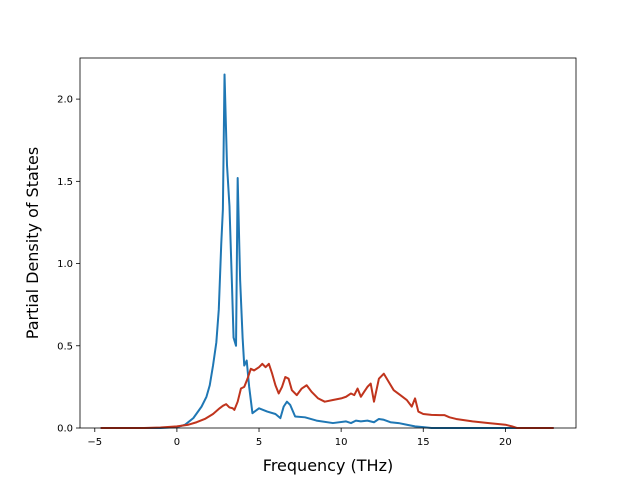 The image size is (640, 480). I want to click on y-tick-label: 2.0, so click(65, 100).